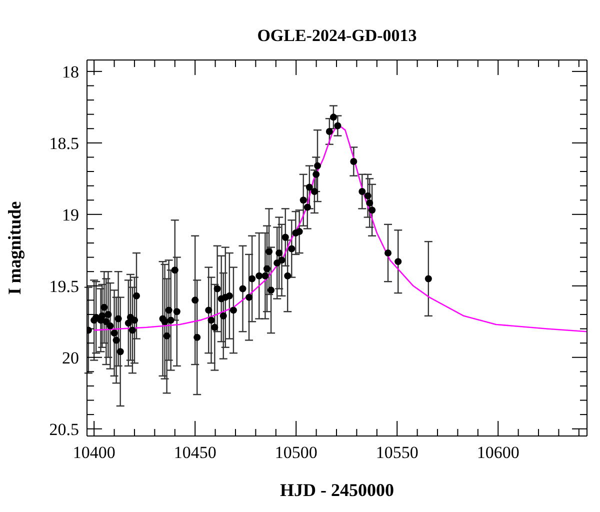 The width and height of the screenshot is (600, 512). Describe the element at coordinates (94, 452) in the screenshot. I see `x-tick-label: 10400` at that location.